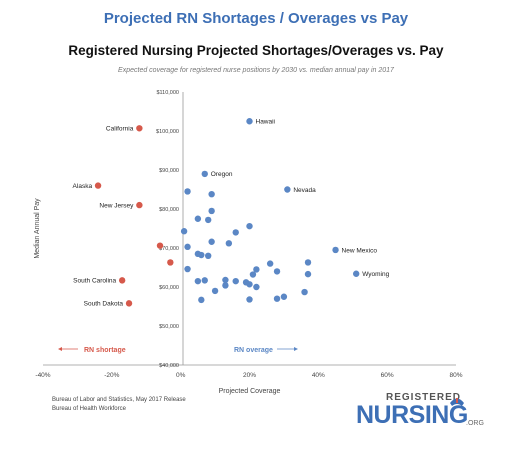 The height and width of the screenshot is (457, 512). Describe the element at coordinates (169, 171) in the screenshot. I see `y-tick-label: $90,000` at that location.